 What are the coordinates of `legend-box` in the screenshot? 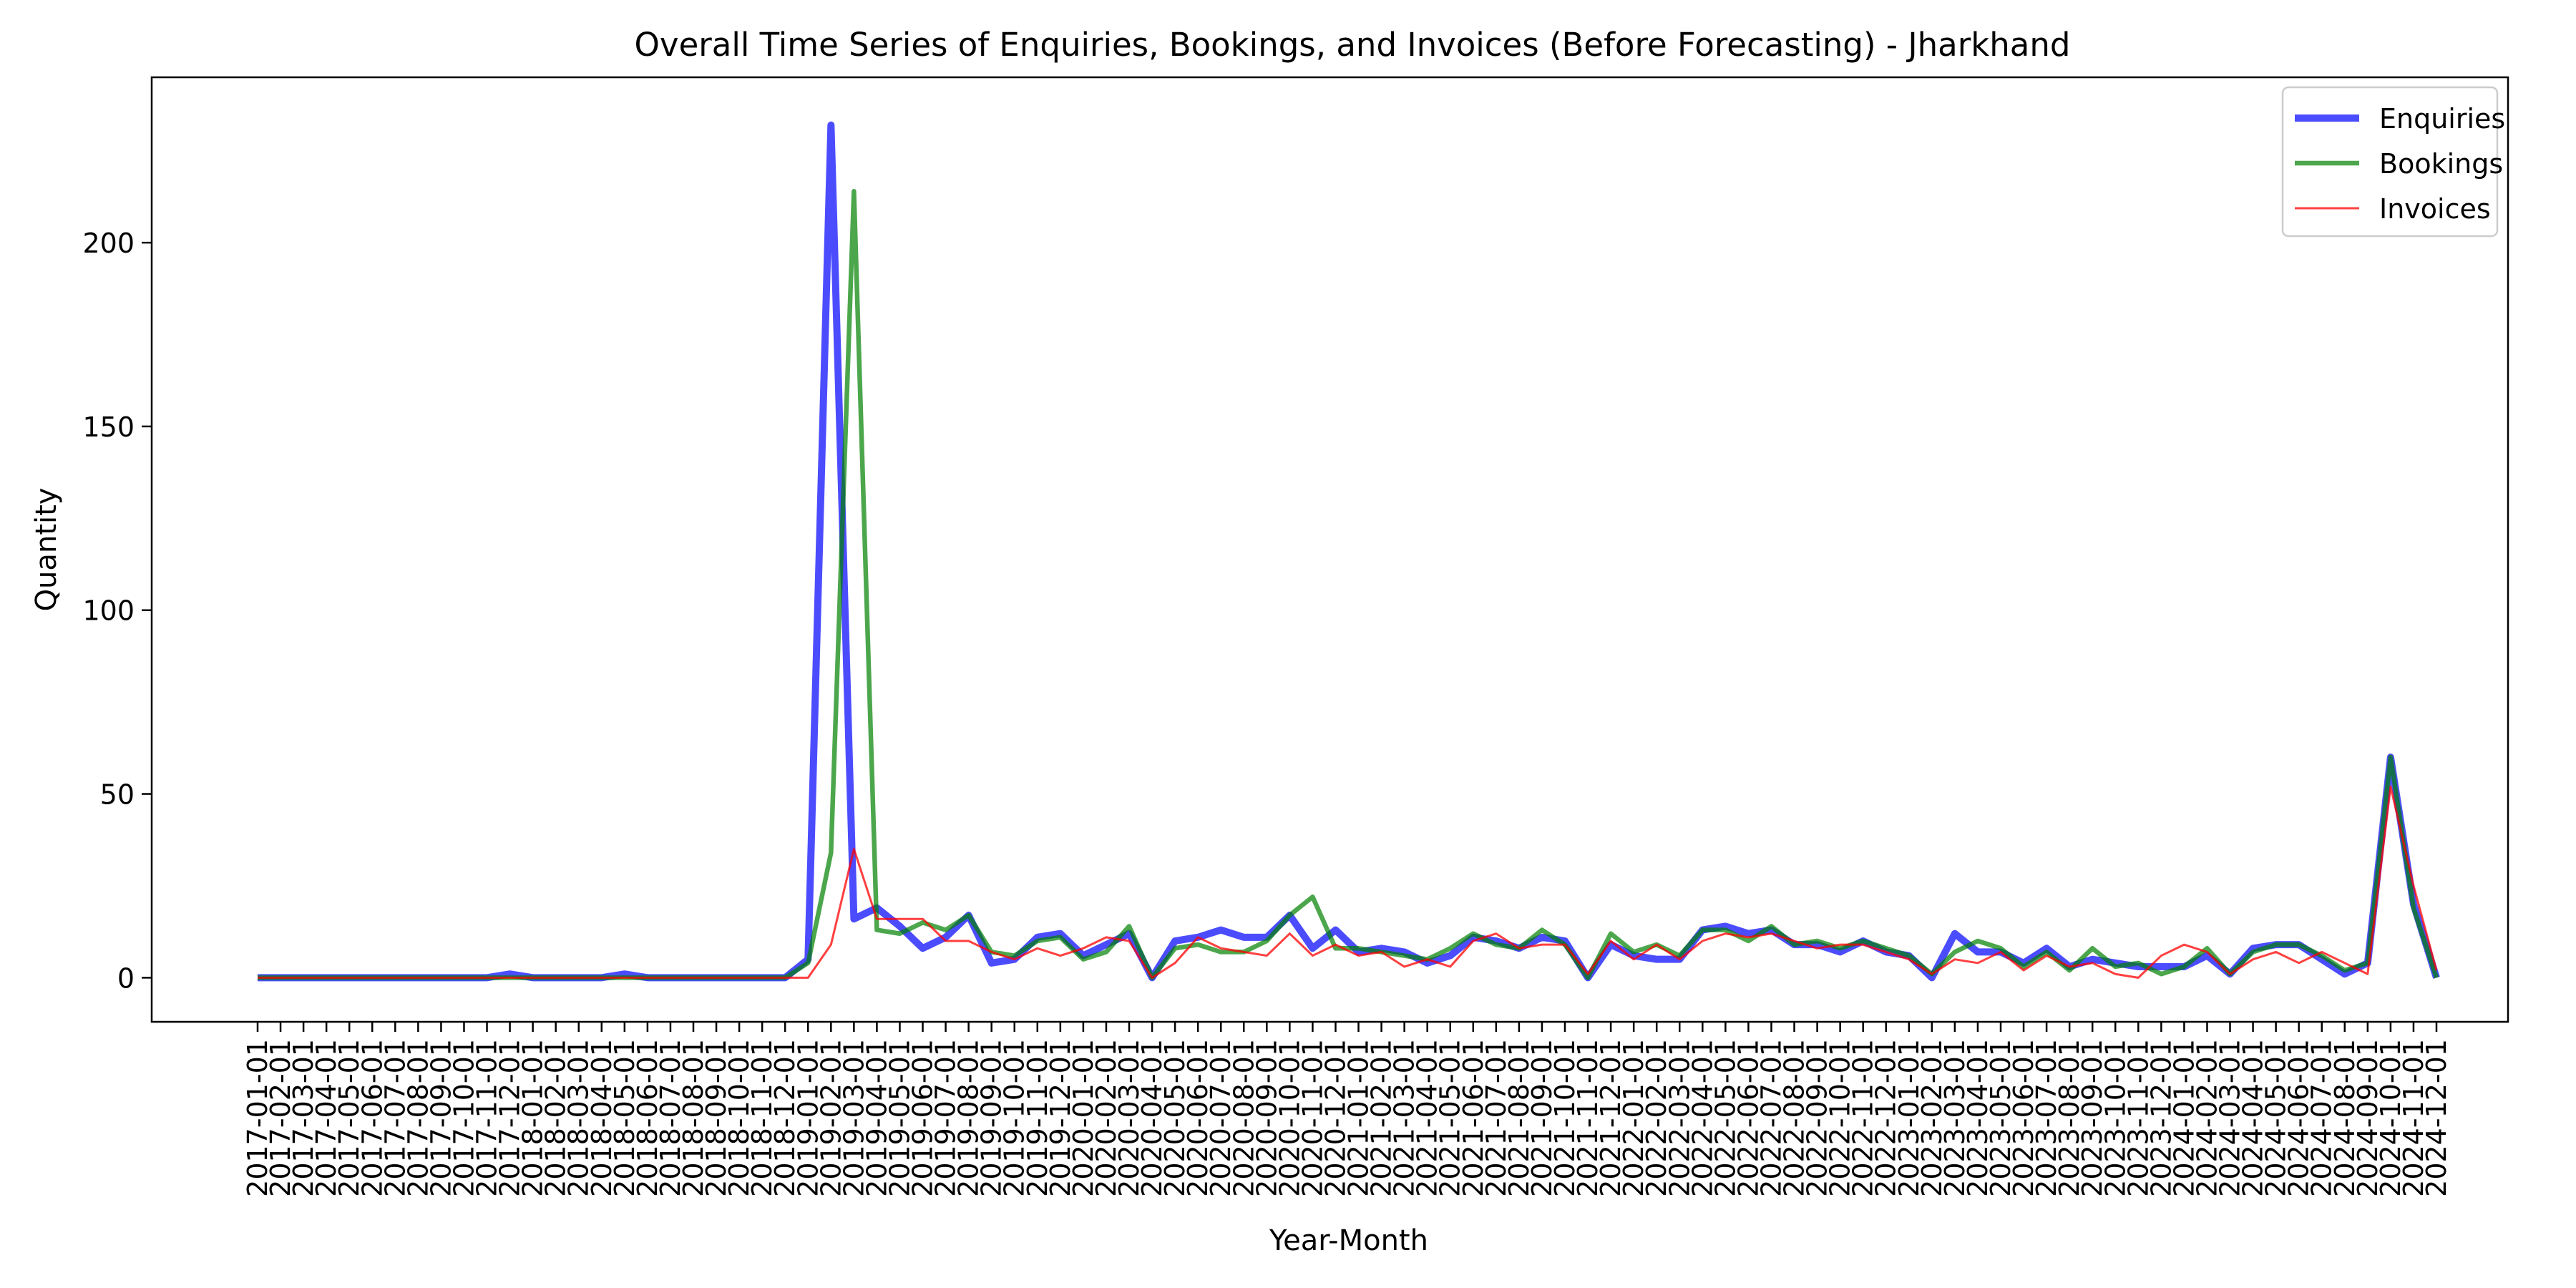 It's located at (2390, 162).